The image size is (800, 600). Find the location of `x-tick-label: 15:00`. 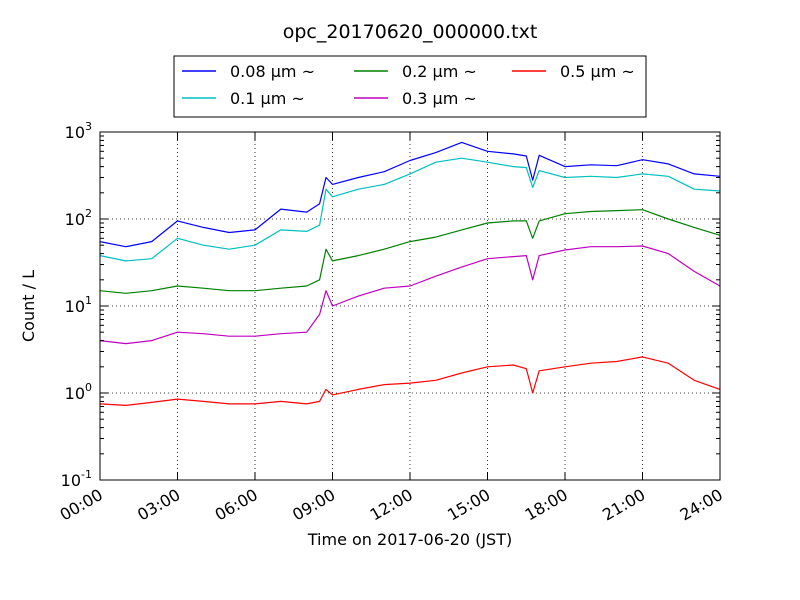

x-tick-label: 15:00 is located at coordinates (468, 505).